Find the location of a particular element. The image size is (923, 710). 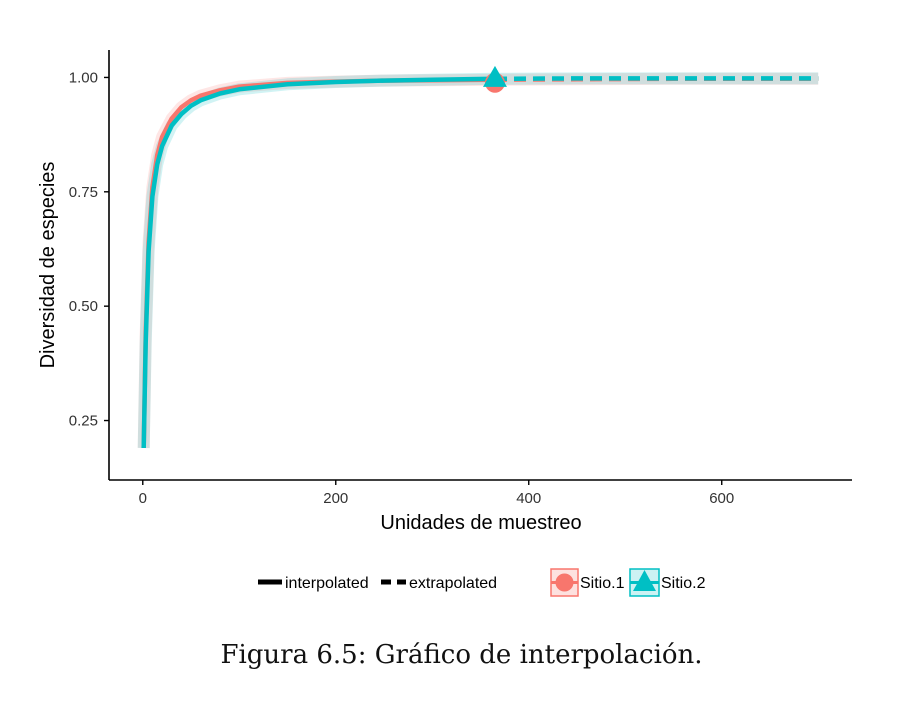

y-axis-label: Diversidad de especies is located at coordinates (48, 265).